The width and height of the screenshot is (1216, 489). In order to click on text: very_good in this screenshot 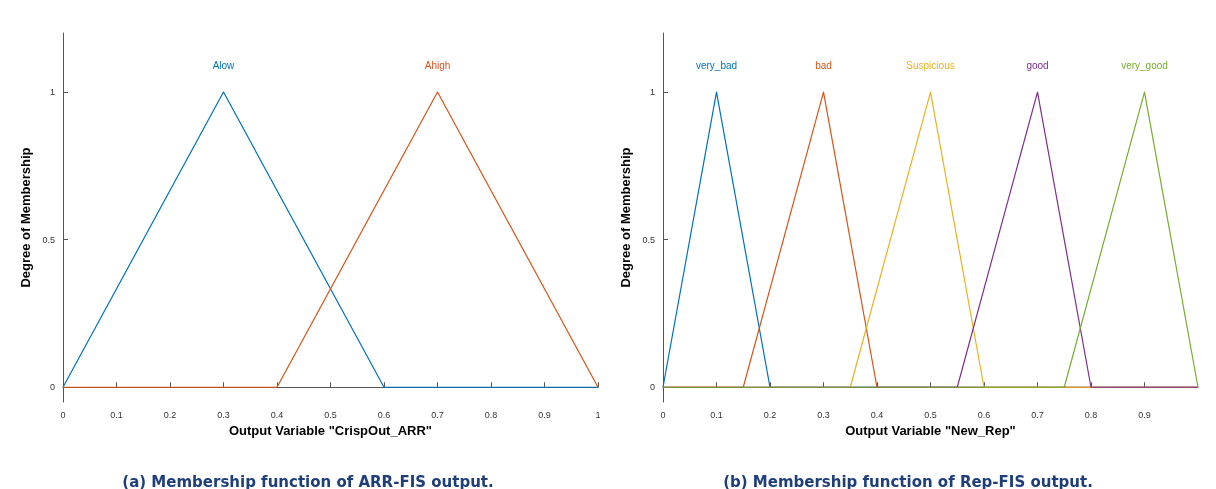, I will do `click(1144, 65)`.